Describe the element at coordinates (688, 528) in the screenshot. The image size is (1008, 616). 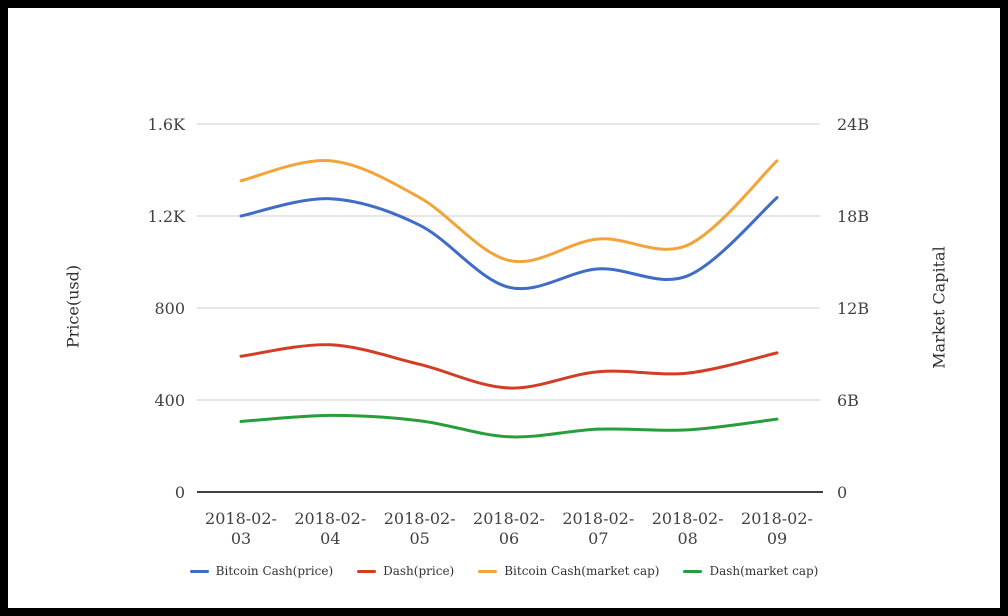
I see `x-axis-tick-label: 2018-02-08` at that location.